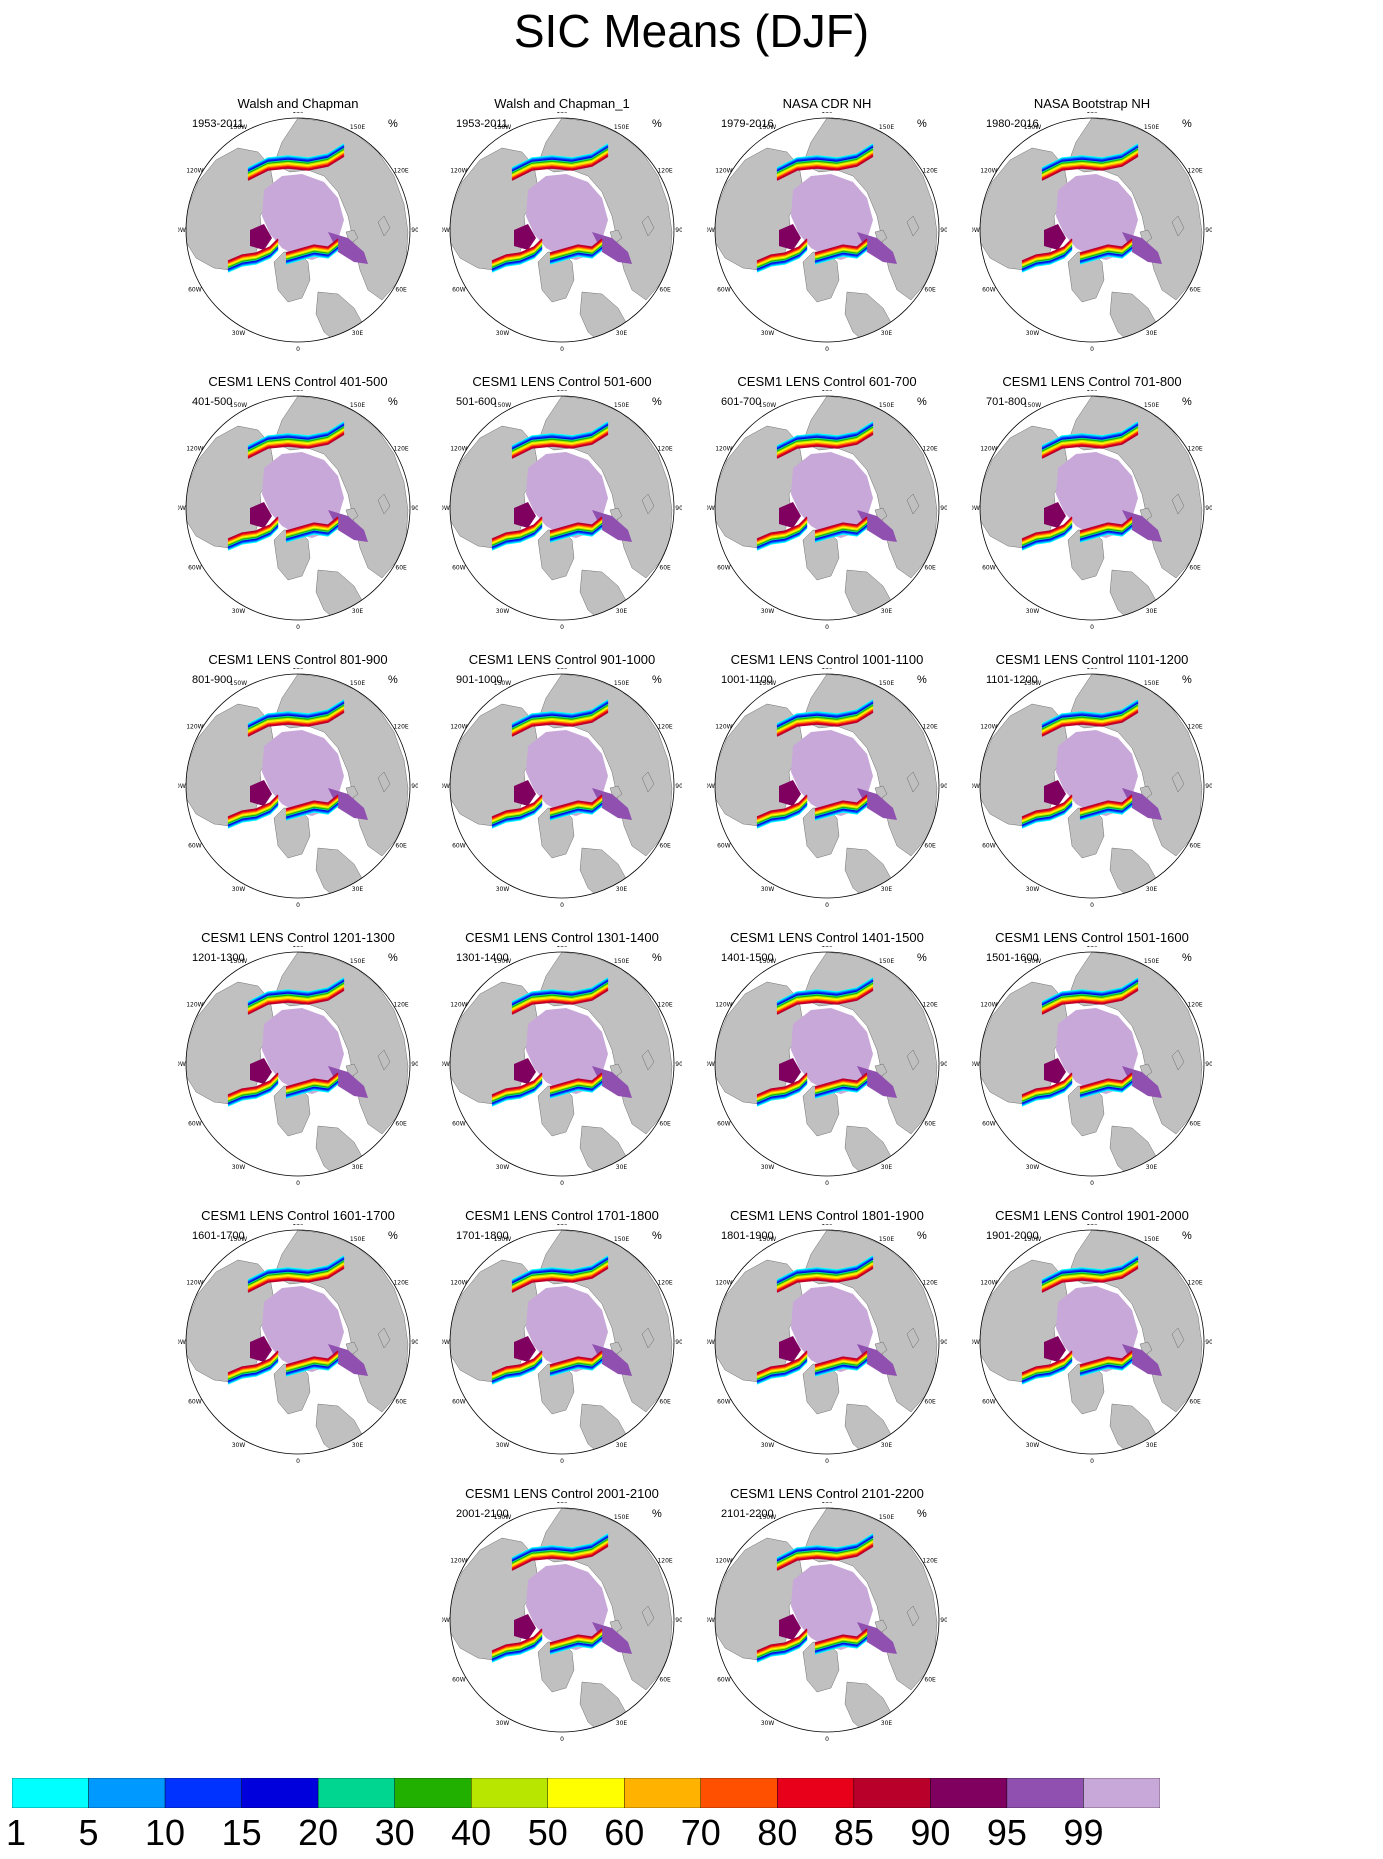  Describe the element at coordinates (790, 1071) in the screenshot. I see `ice-edge-baffin` at that location.